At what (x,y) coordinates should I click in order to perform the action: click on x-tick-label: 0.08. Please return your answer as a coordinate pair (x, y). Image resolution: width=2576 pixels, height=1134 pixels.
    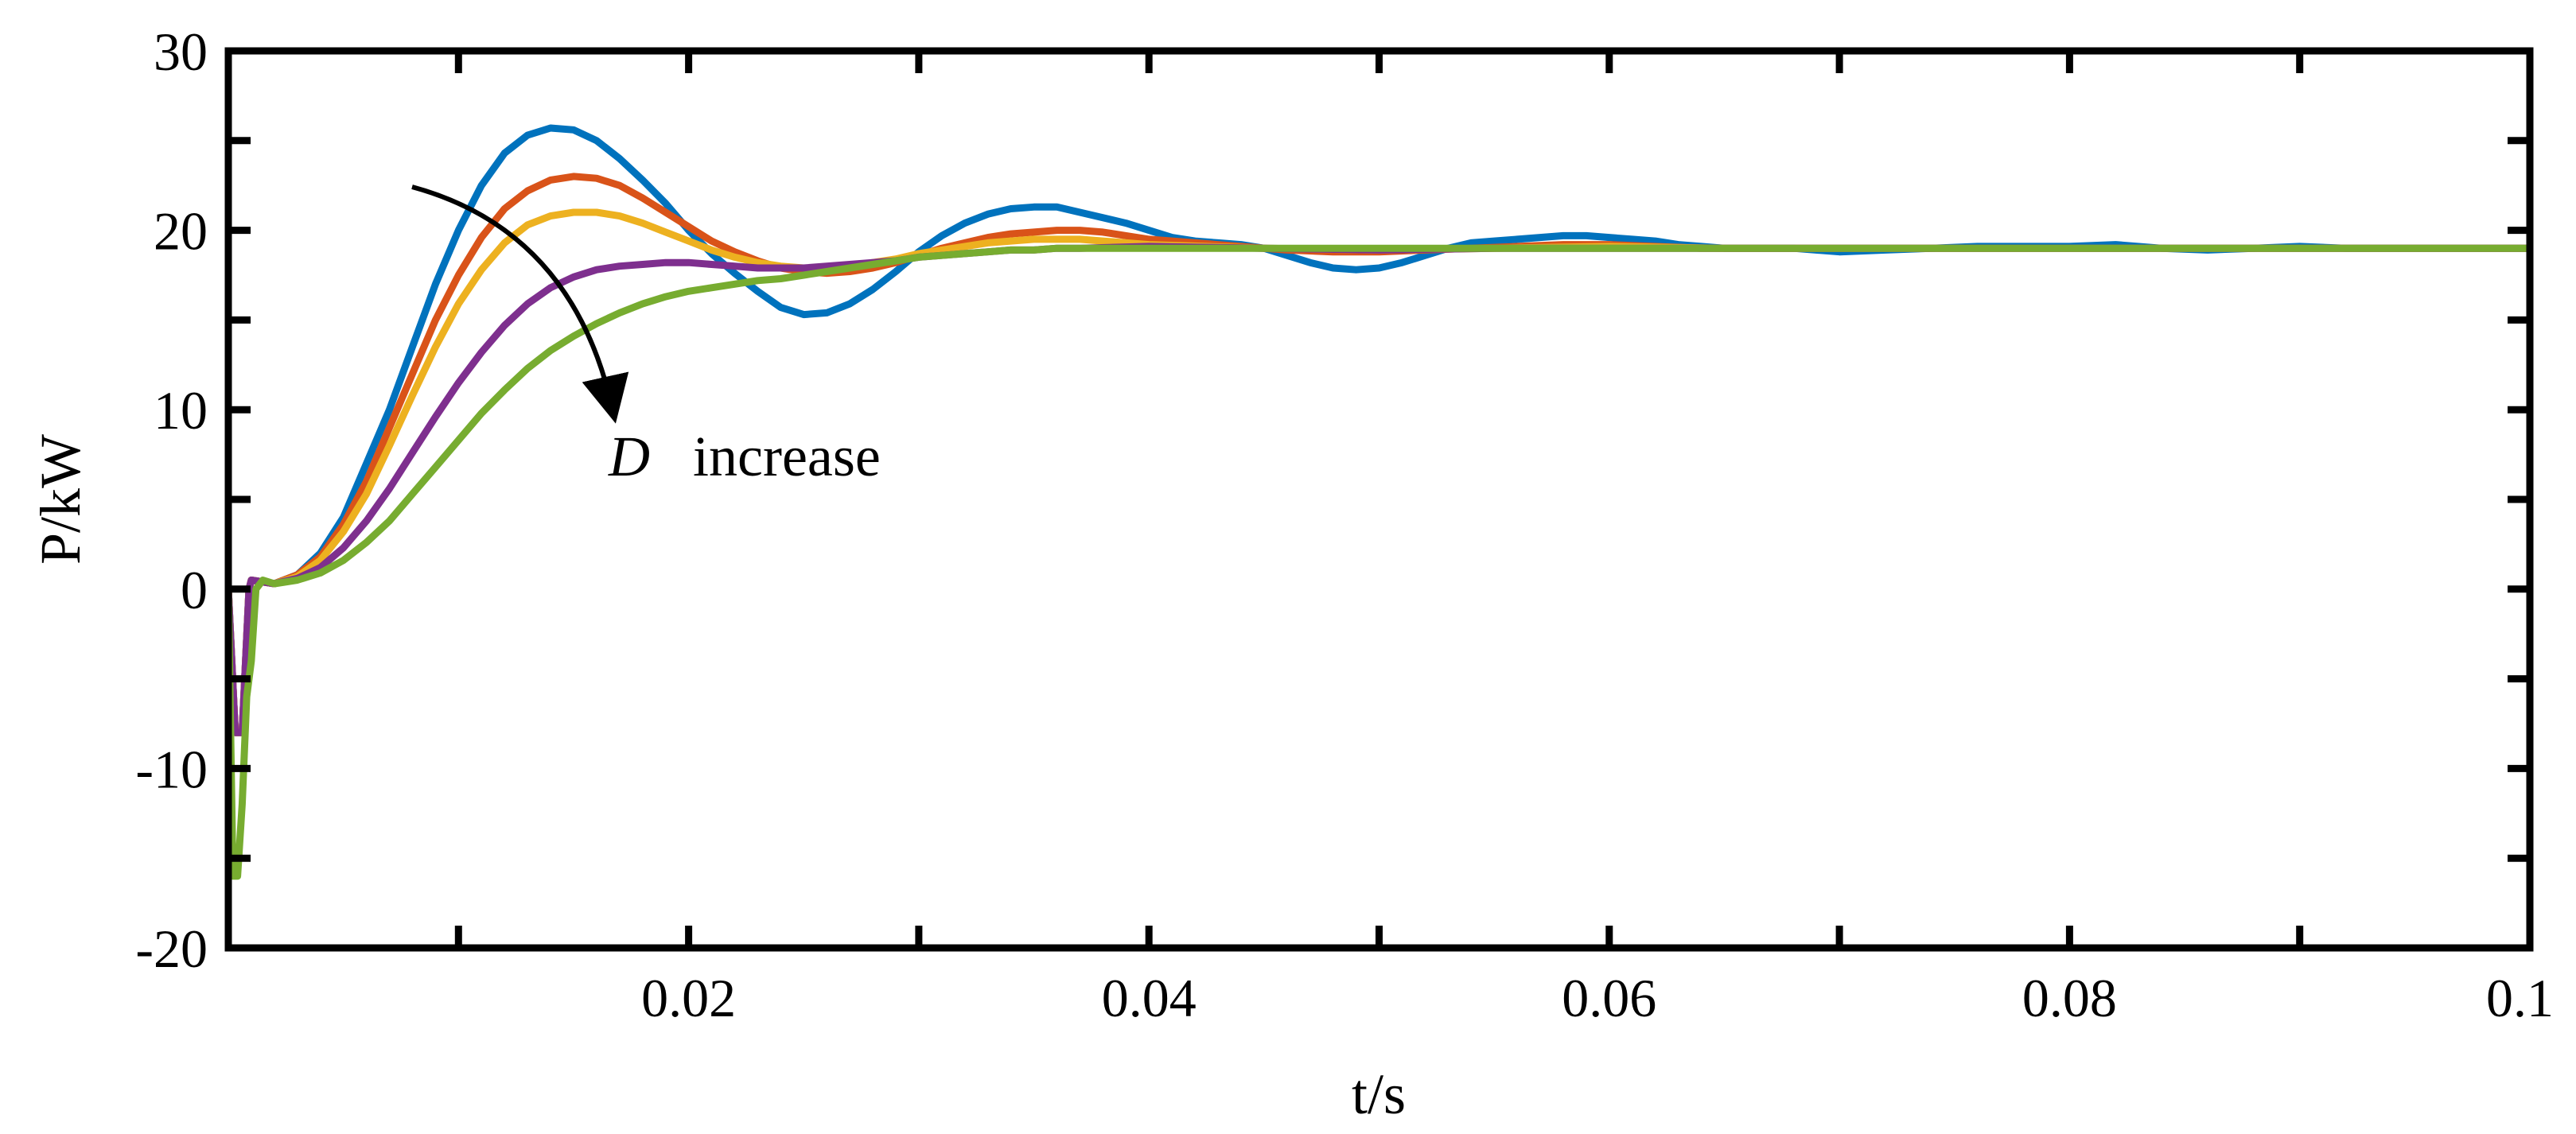
    Looking at the image, I should click on (2069, 998).